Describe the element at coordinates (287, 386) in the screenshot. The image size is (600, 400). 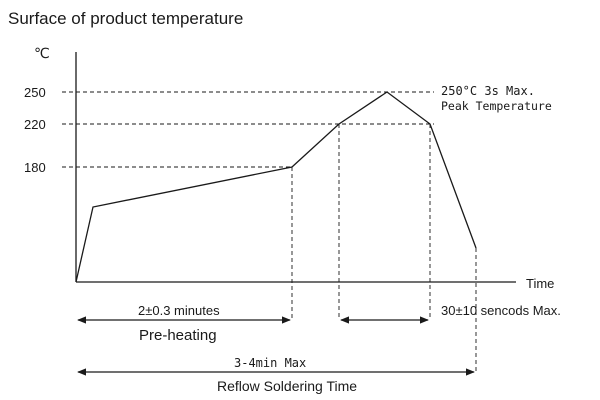
I see `total-time-caption: Reflow Soldering Time` at that location.